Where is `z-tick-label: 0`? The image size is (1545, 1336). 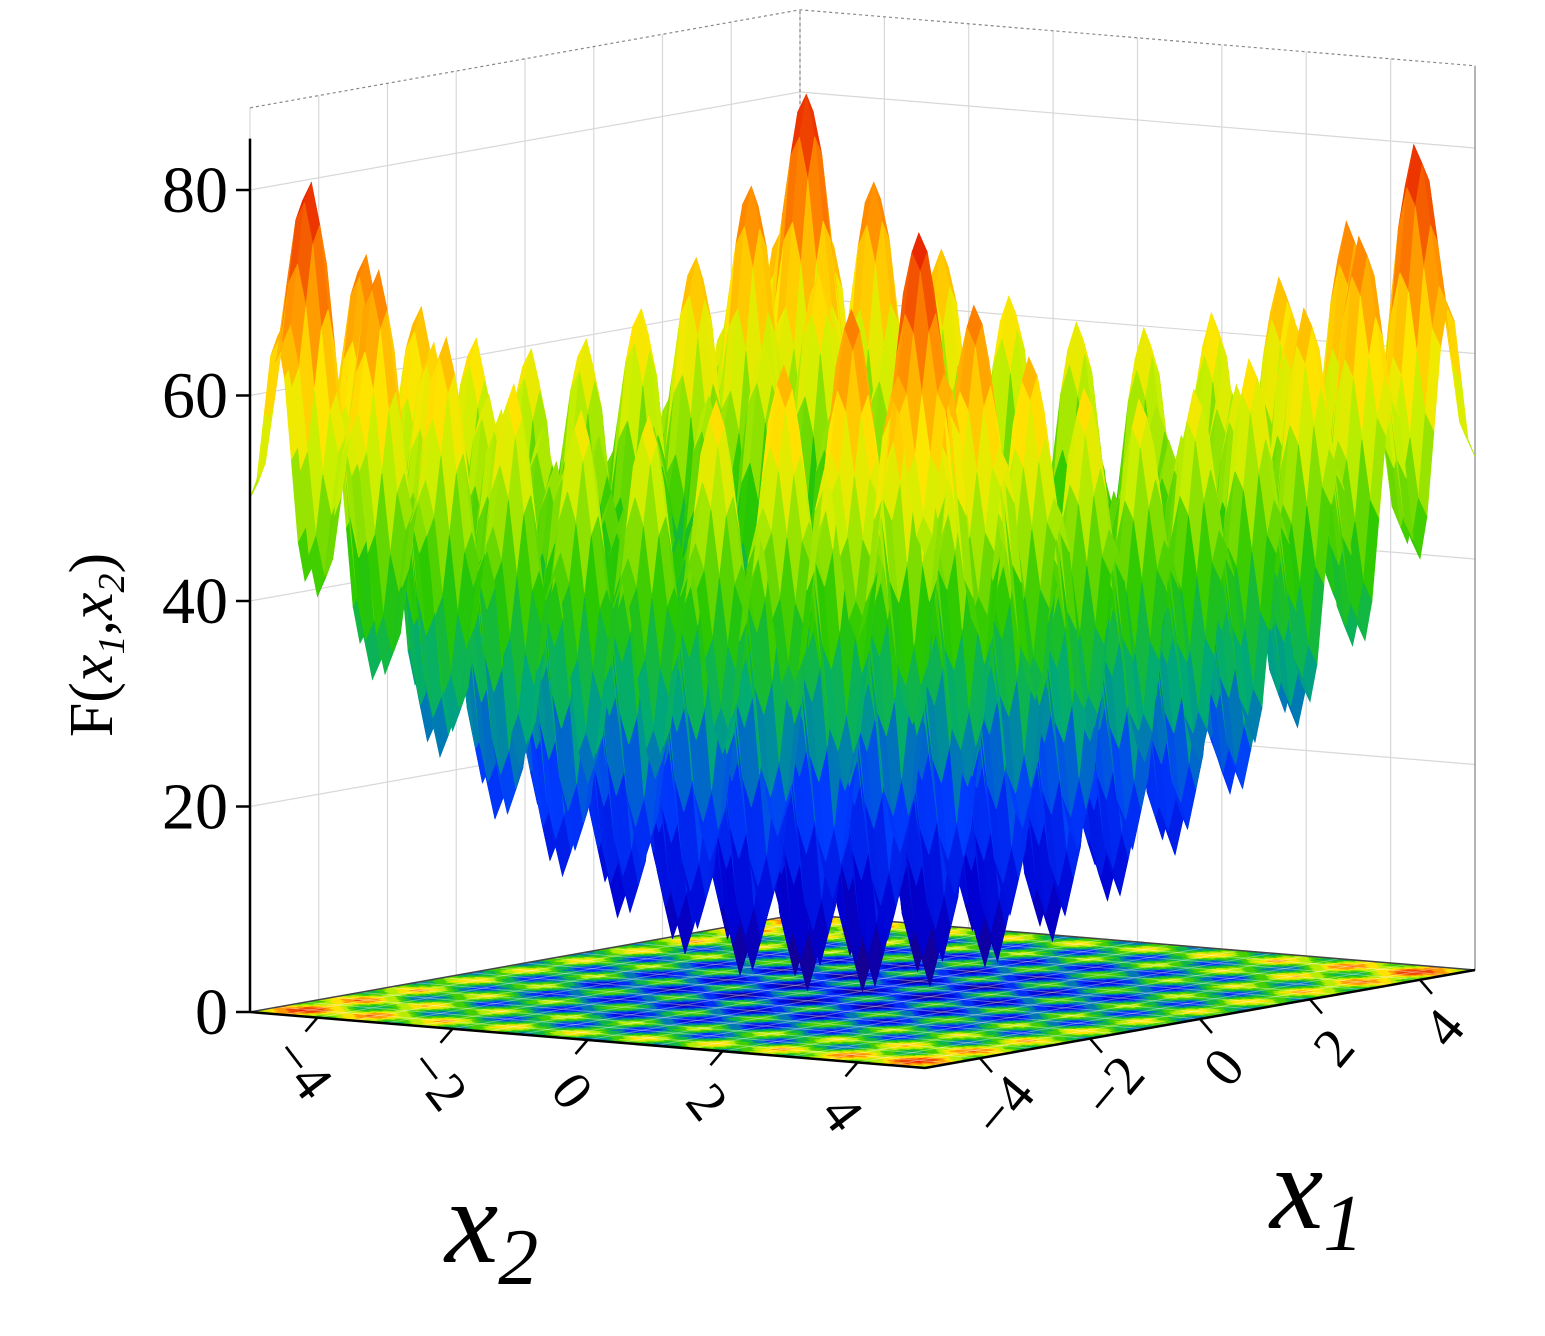 z-tick-label: 0 is located at coordinates (211, 1012).